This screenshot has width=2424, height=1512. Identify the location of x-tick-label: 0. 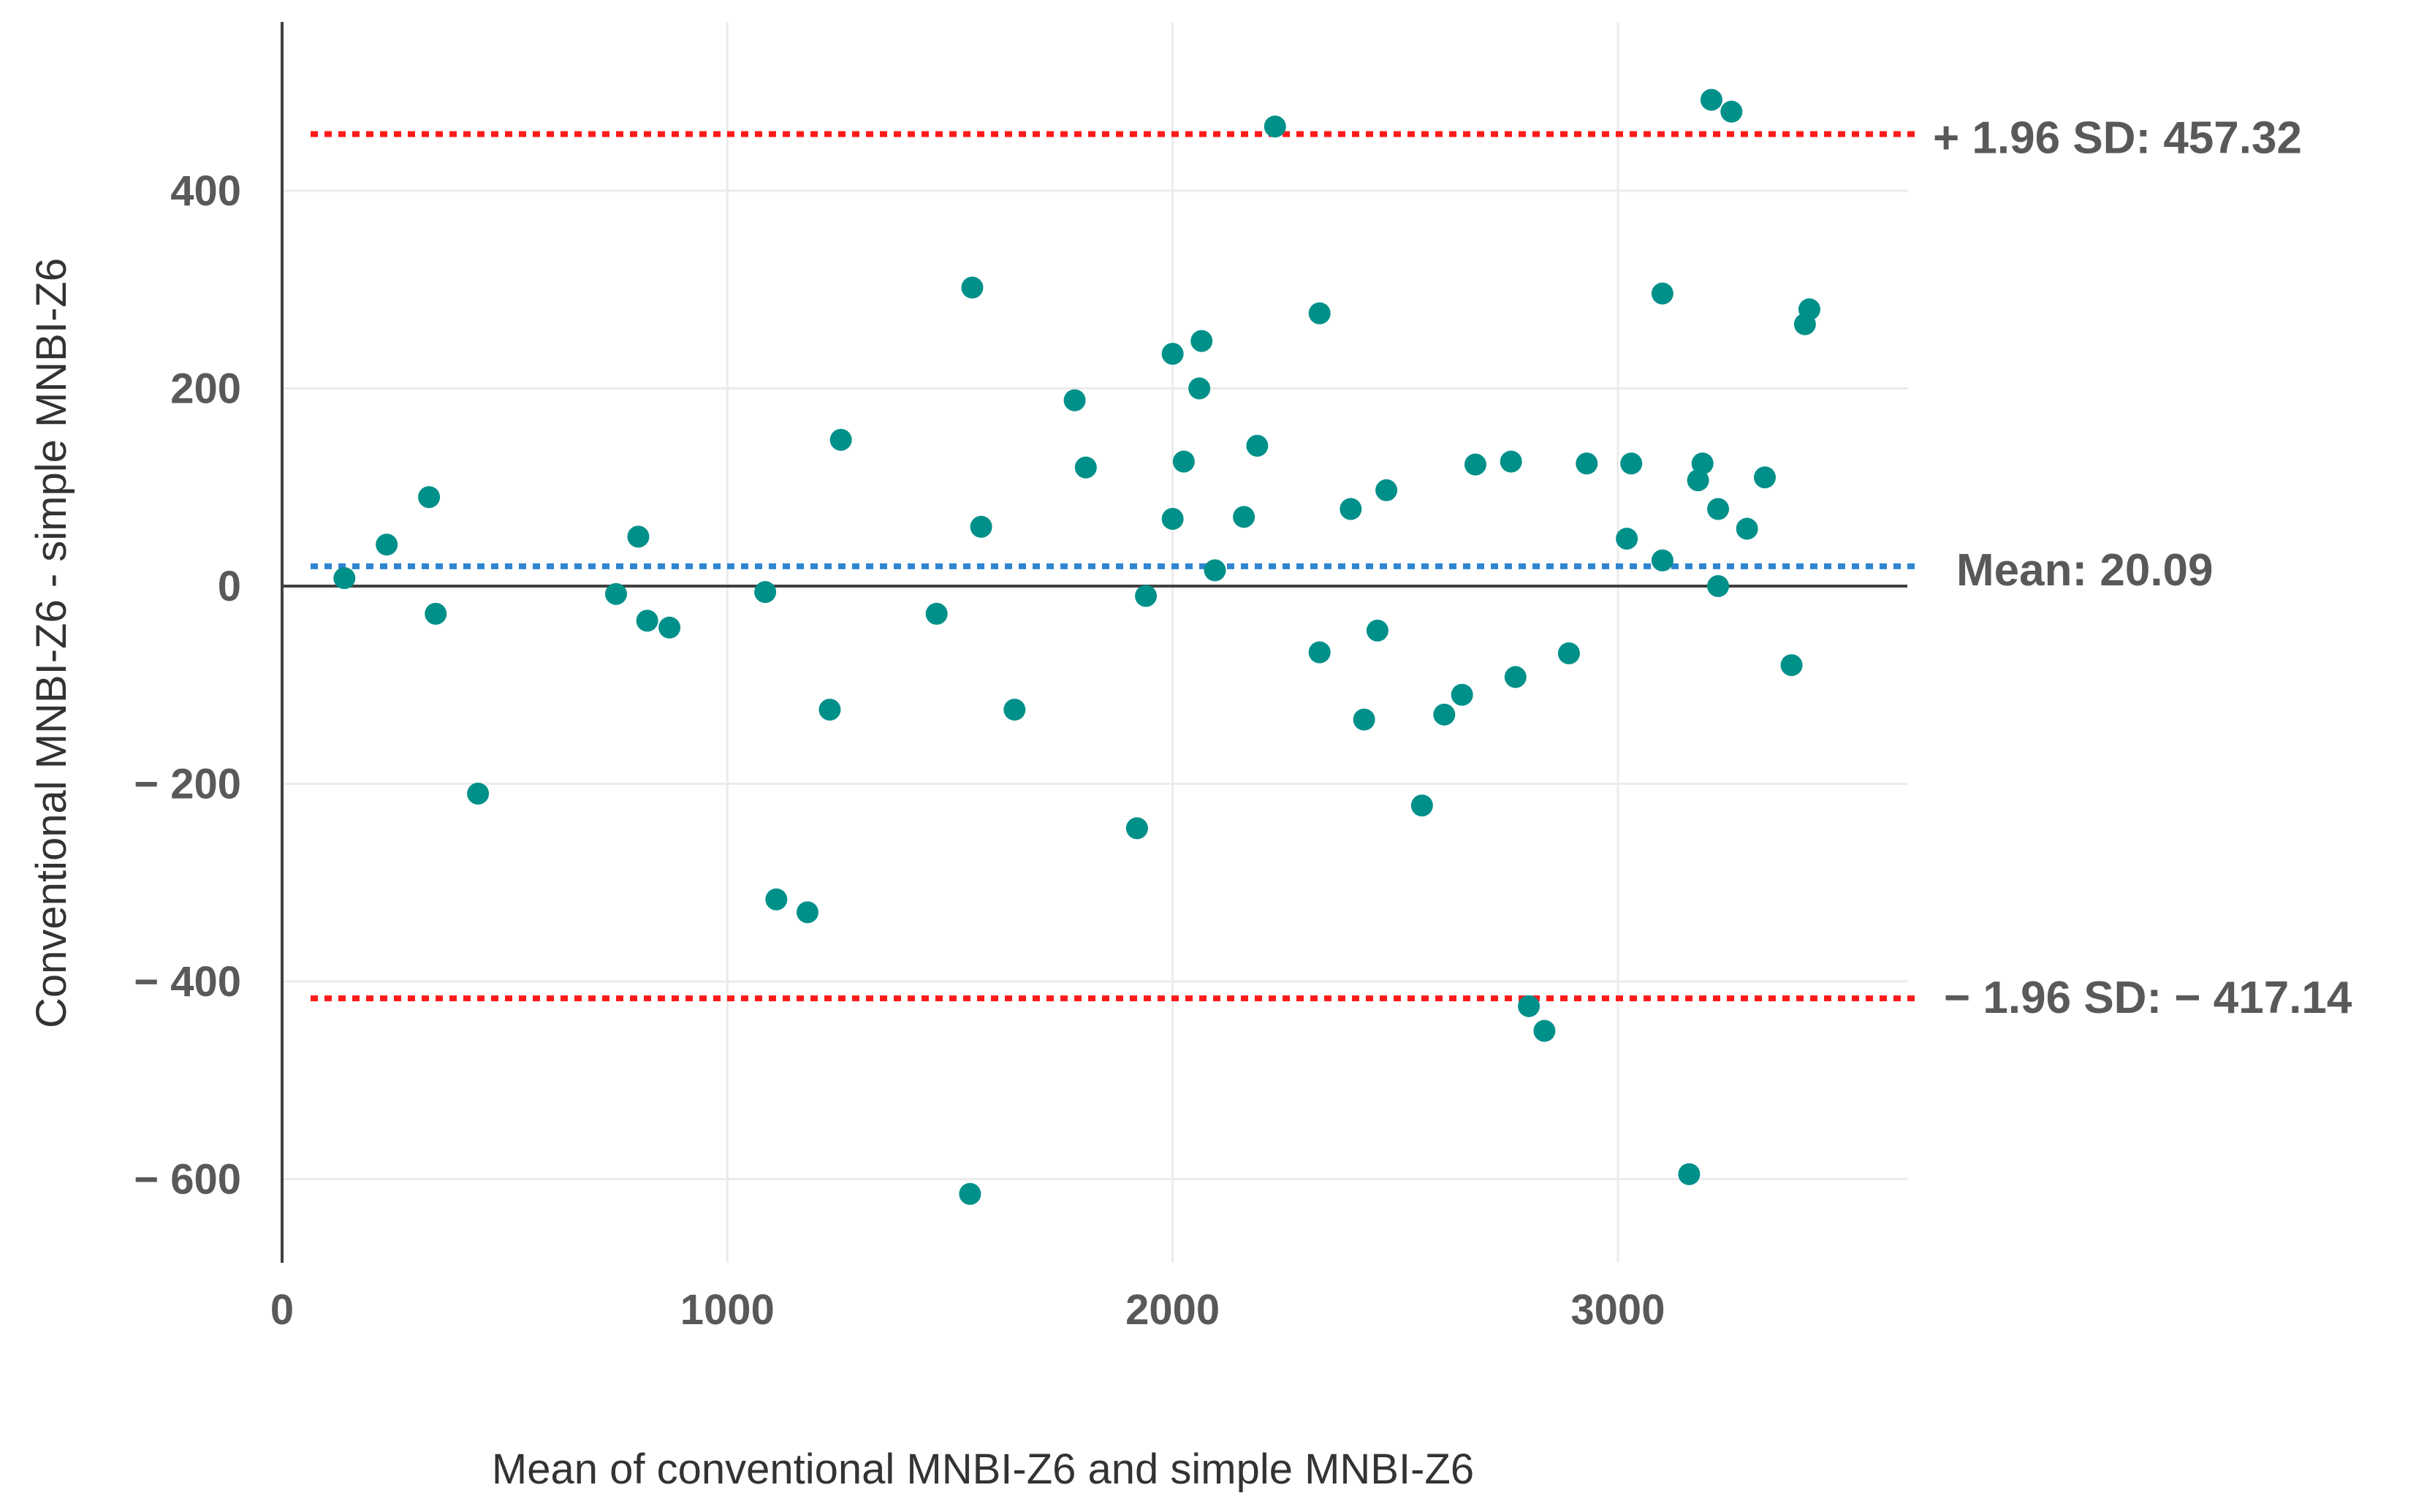
(282, 1310).